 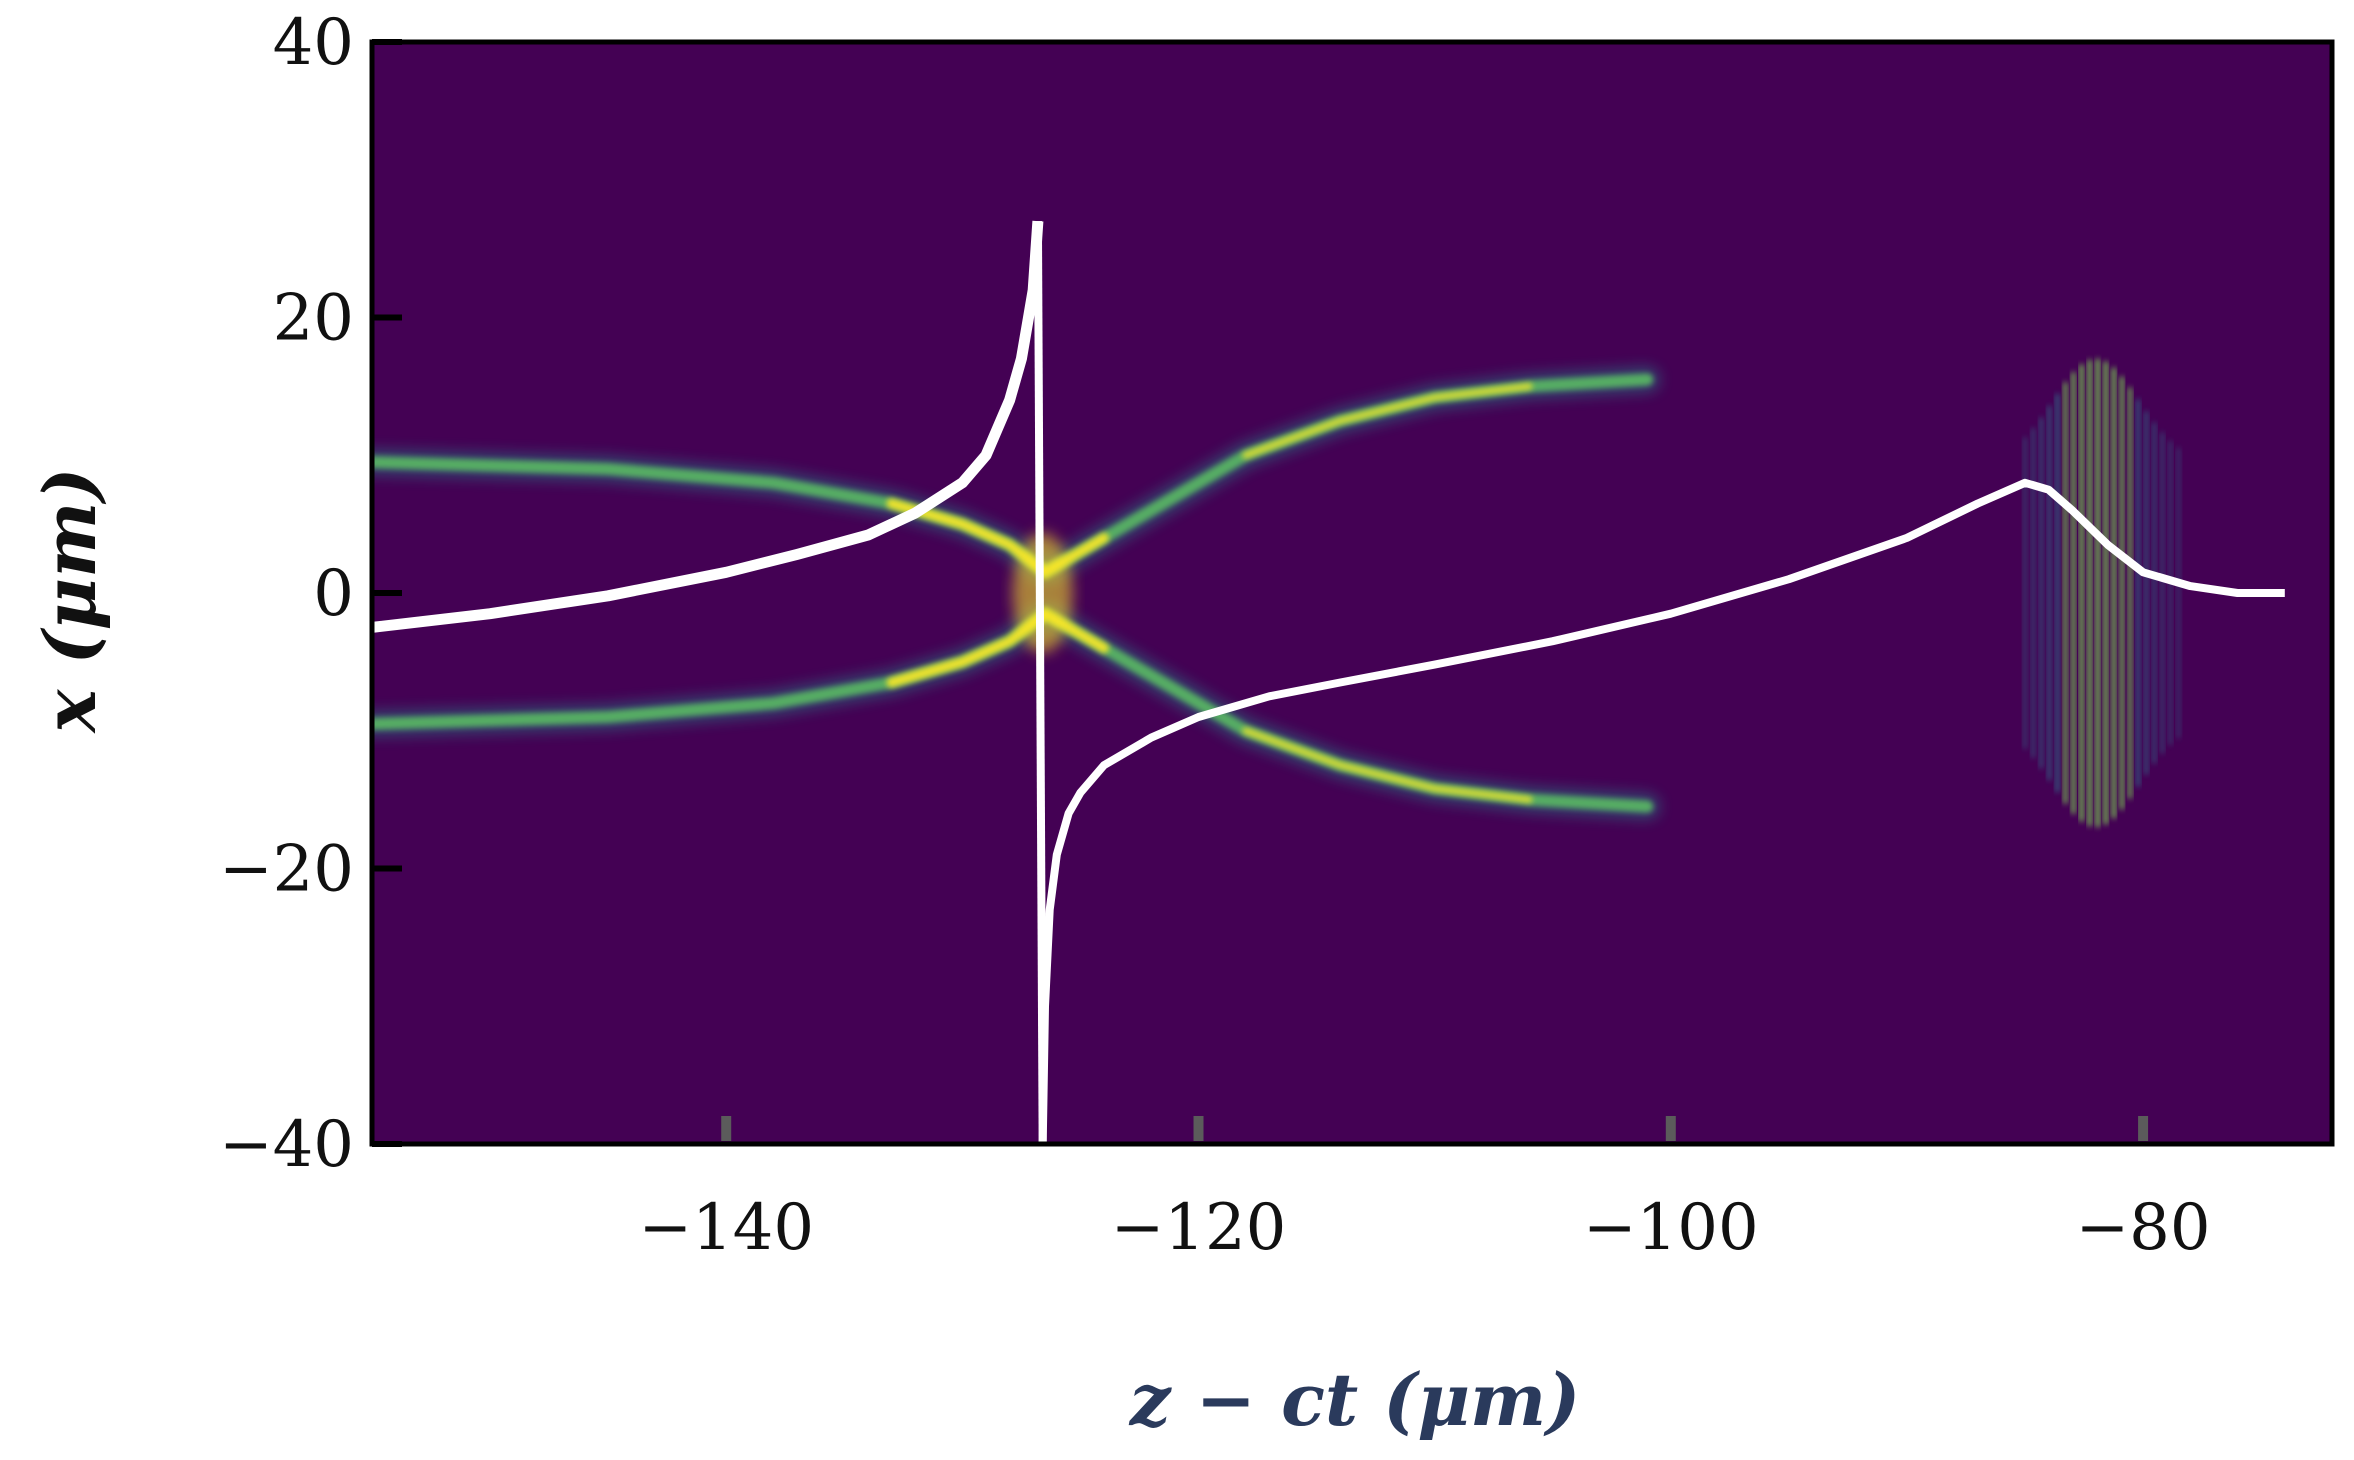 What do you see at coordinates (333, 594) in the screenshot?
I see `y-tick-label: 0` at bounding box center [333, 594].